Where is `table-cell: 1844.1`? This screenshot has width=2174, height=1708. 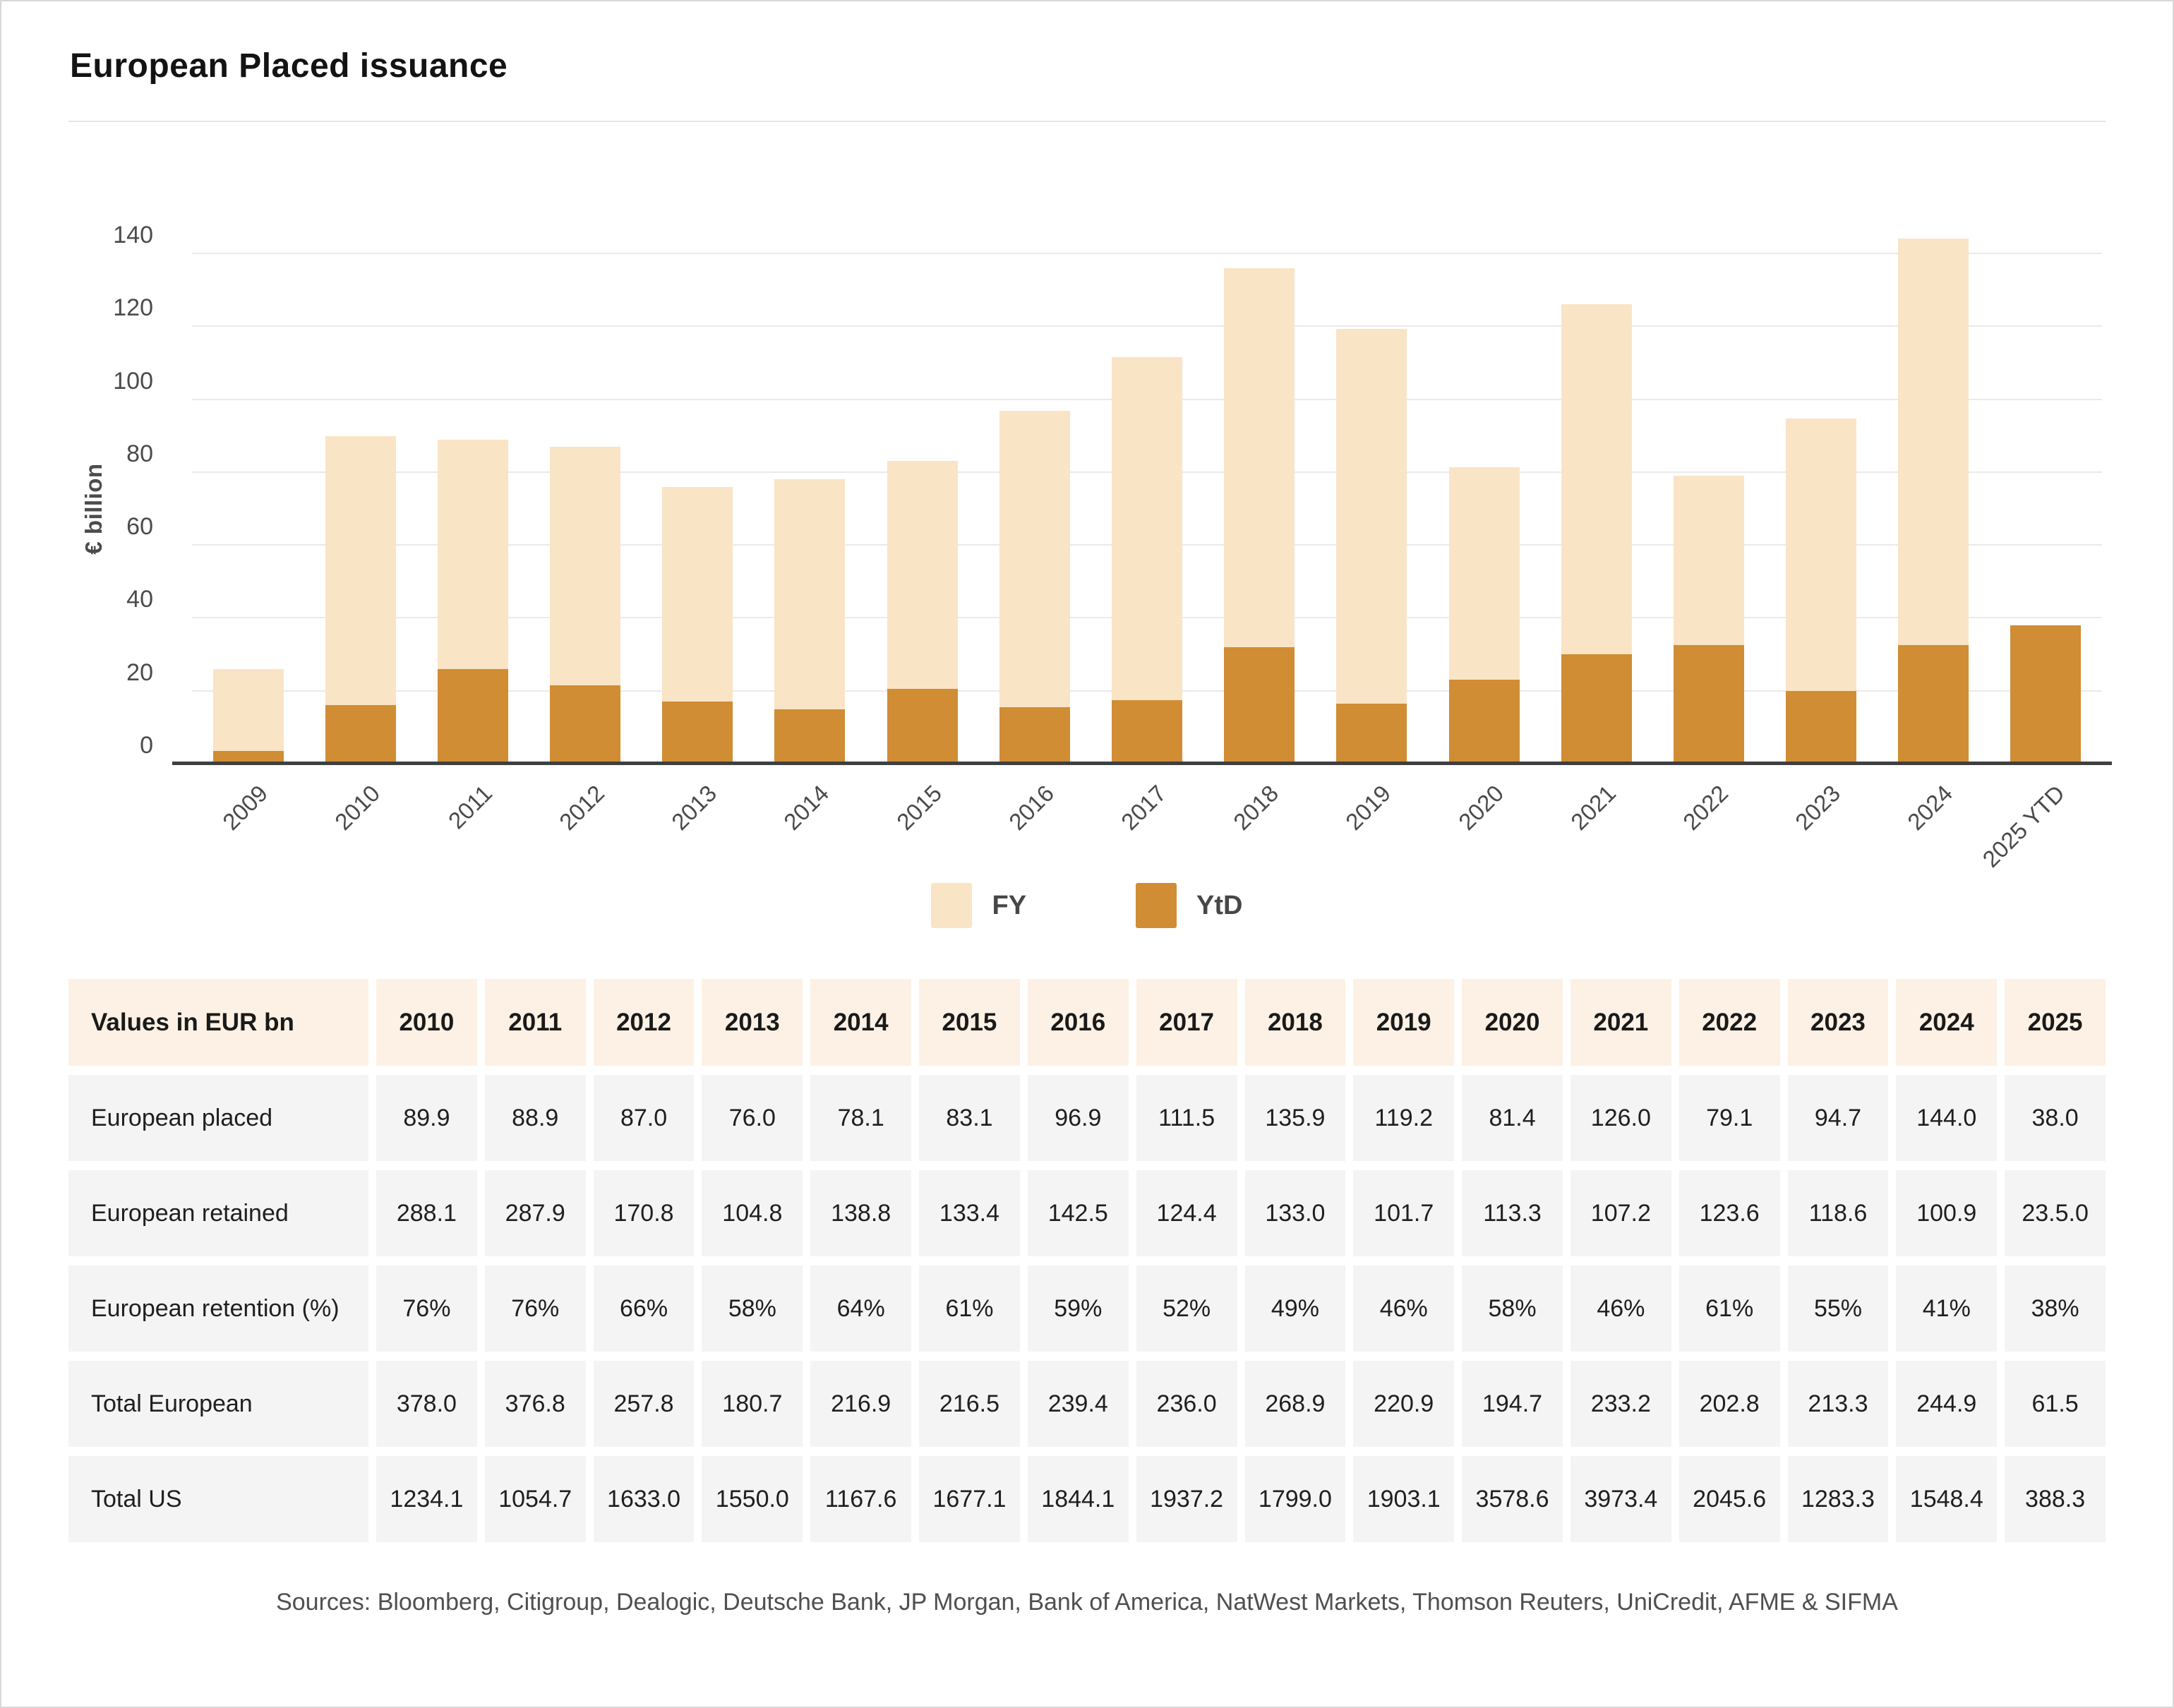 table-cell: 1844.1 is located at coordinates (1078, 1499).